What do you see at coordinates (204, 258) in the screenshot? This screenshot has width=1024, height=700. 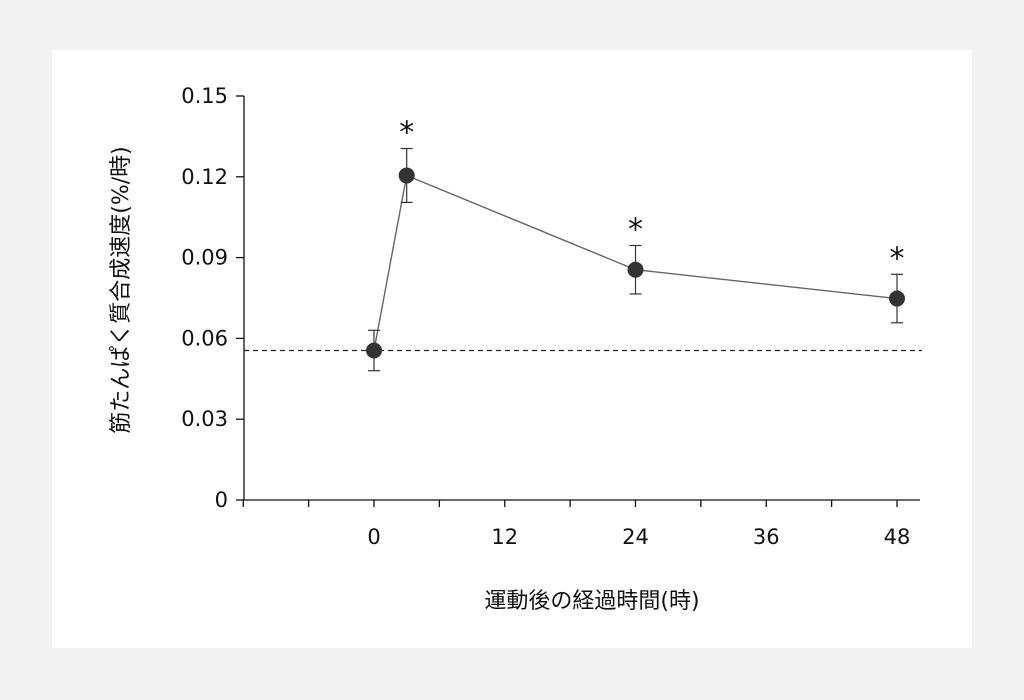 I see `y-tick-label: 0.09` at bounding box center [204, 258].